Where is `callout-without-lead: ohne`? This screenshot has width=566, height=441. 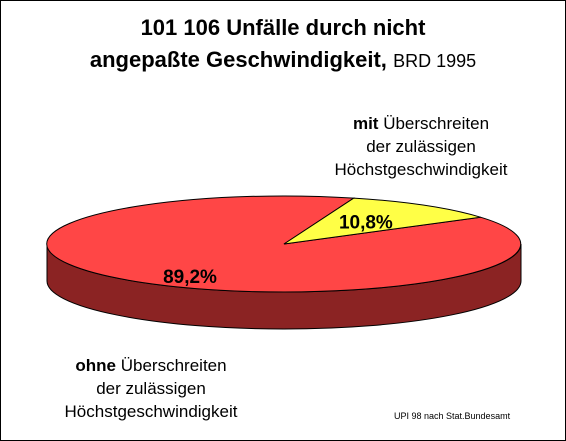 callout-without-lead: ohne is located at coordinates (96, 365).